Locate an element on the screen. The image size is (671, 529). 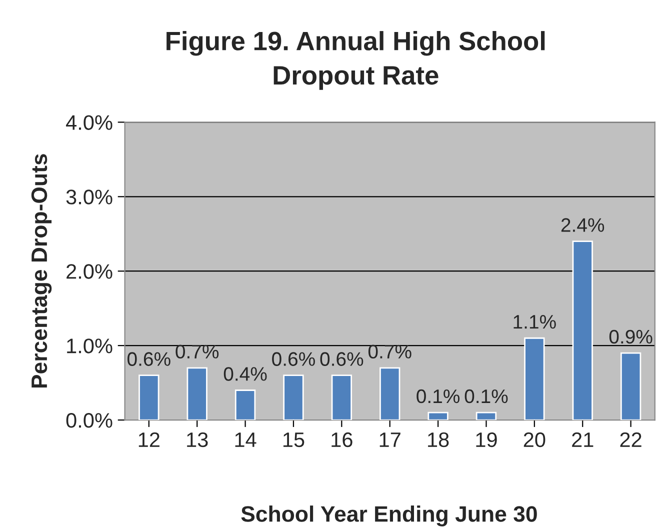
x-tick-label: 13 is located at coordinates (197, 440).